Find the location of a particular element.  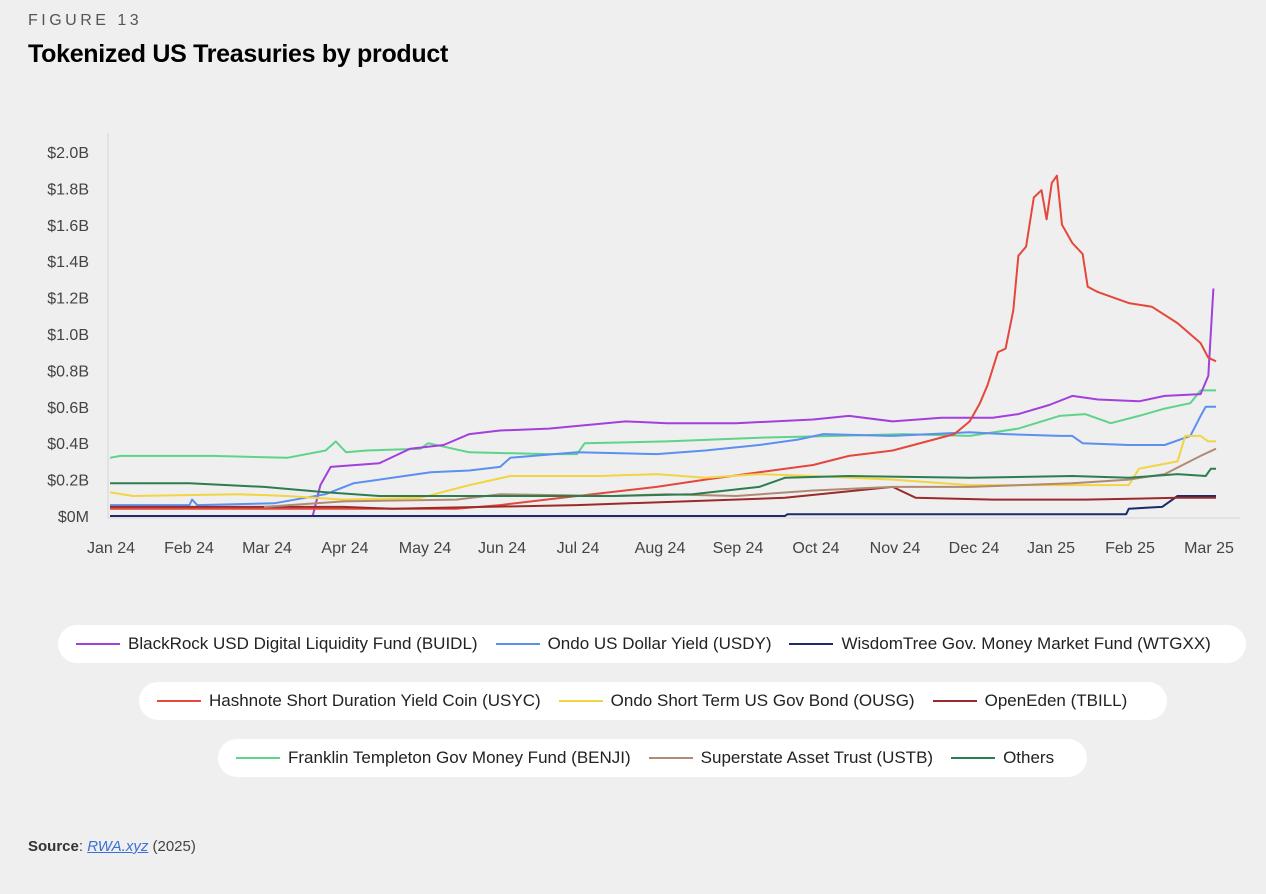

y-tick-label: $0.2B is located at coordinates (68, 481).